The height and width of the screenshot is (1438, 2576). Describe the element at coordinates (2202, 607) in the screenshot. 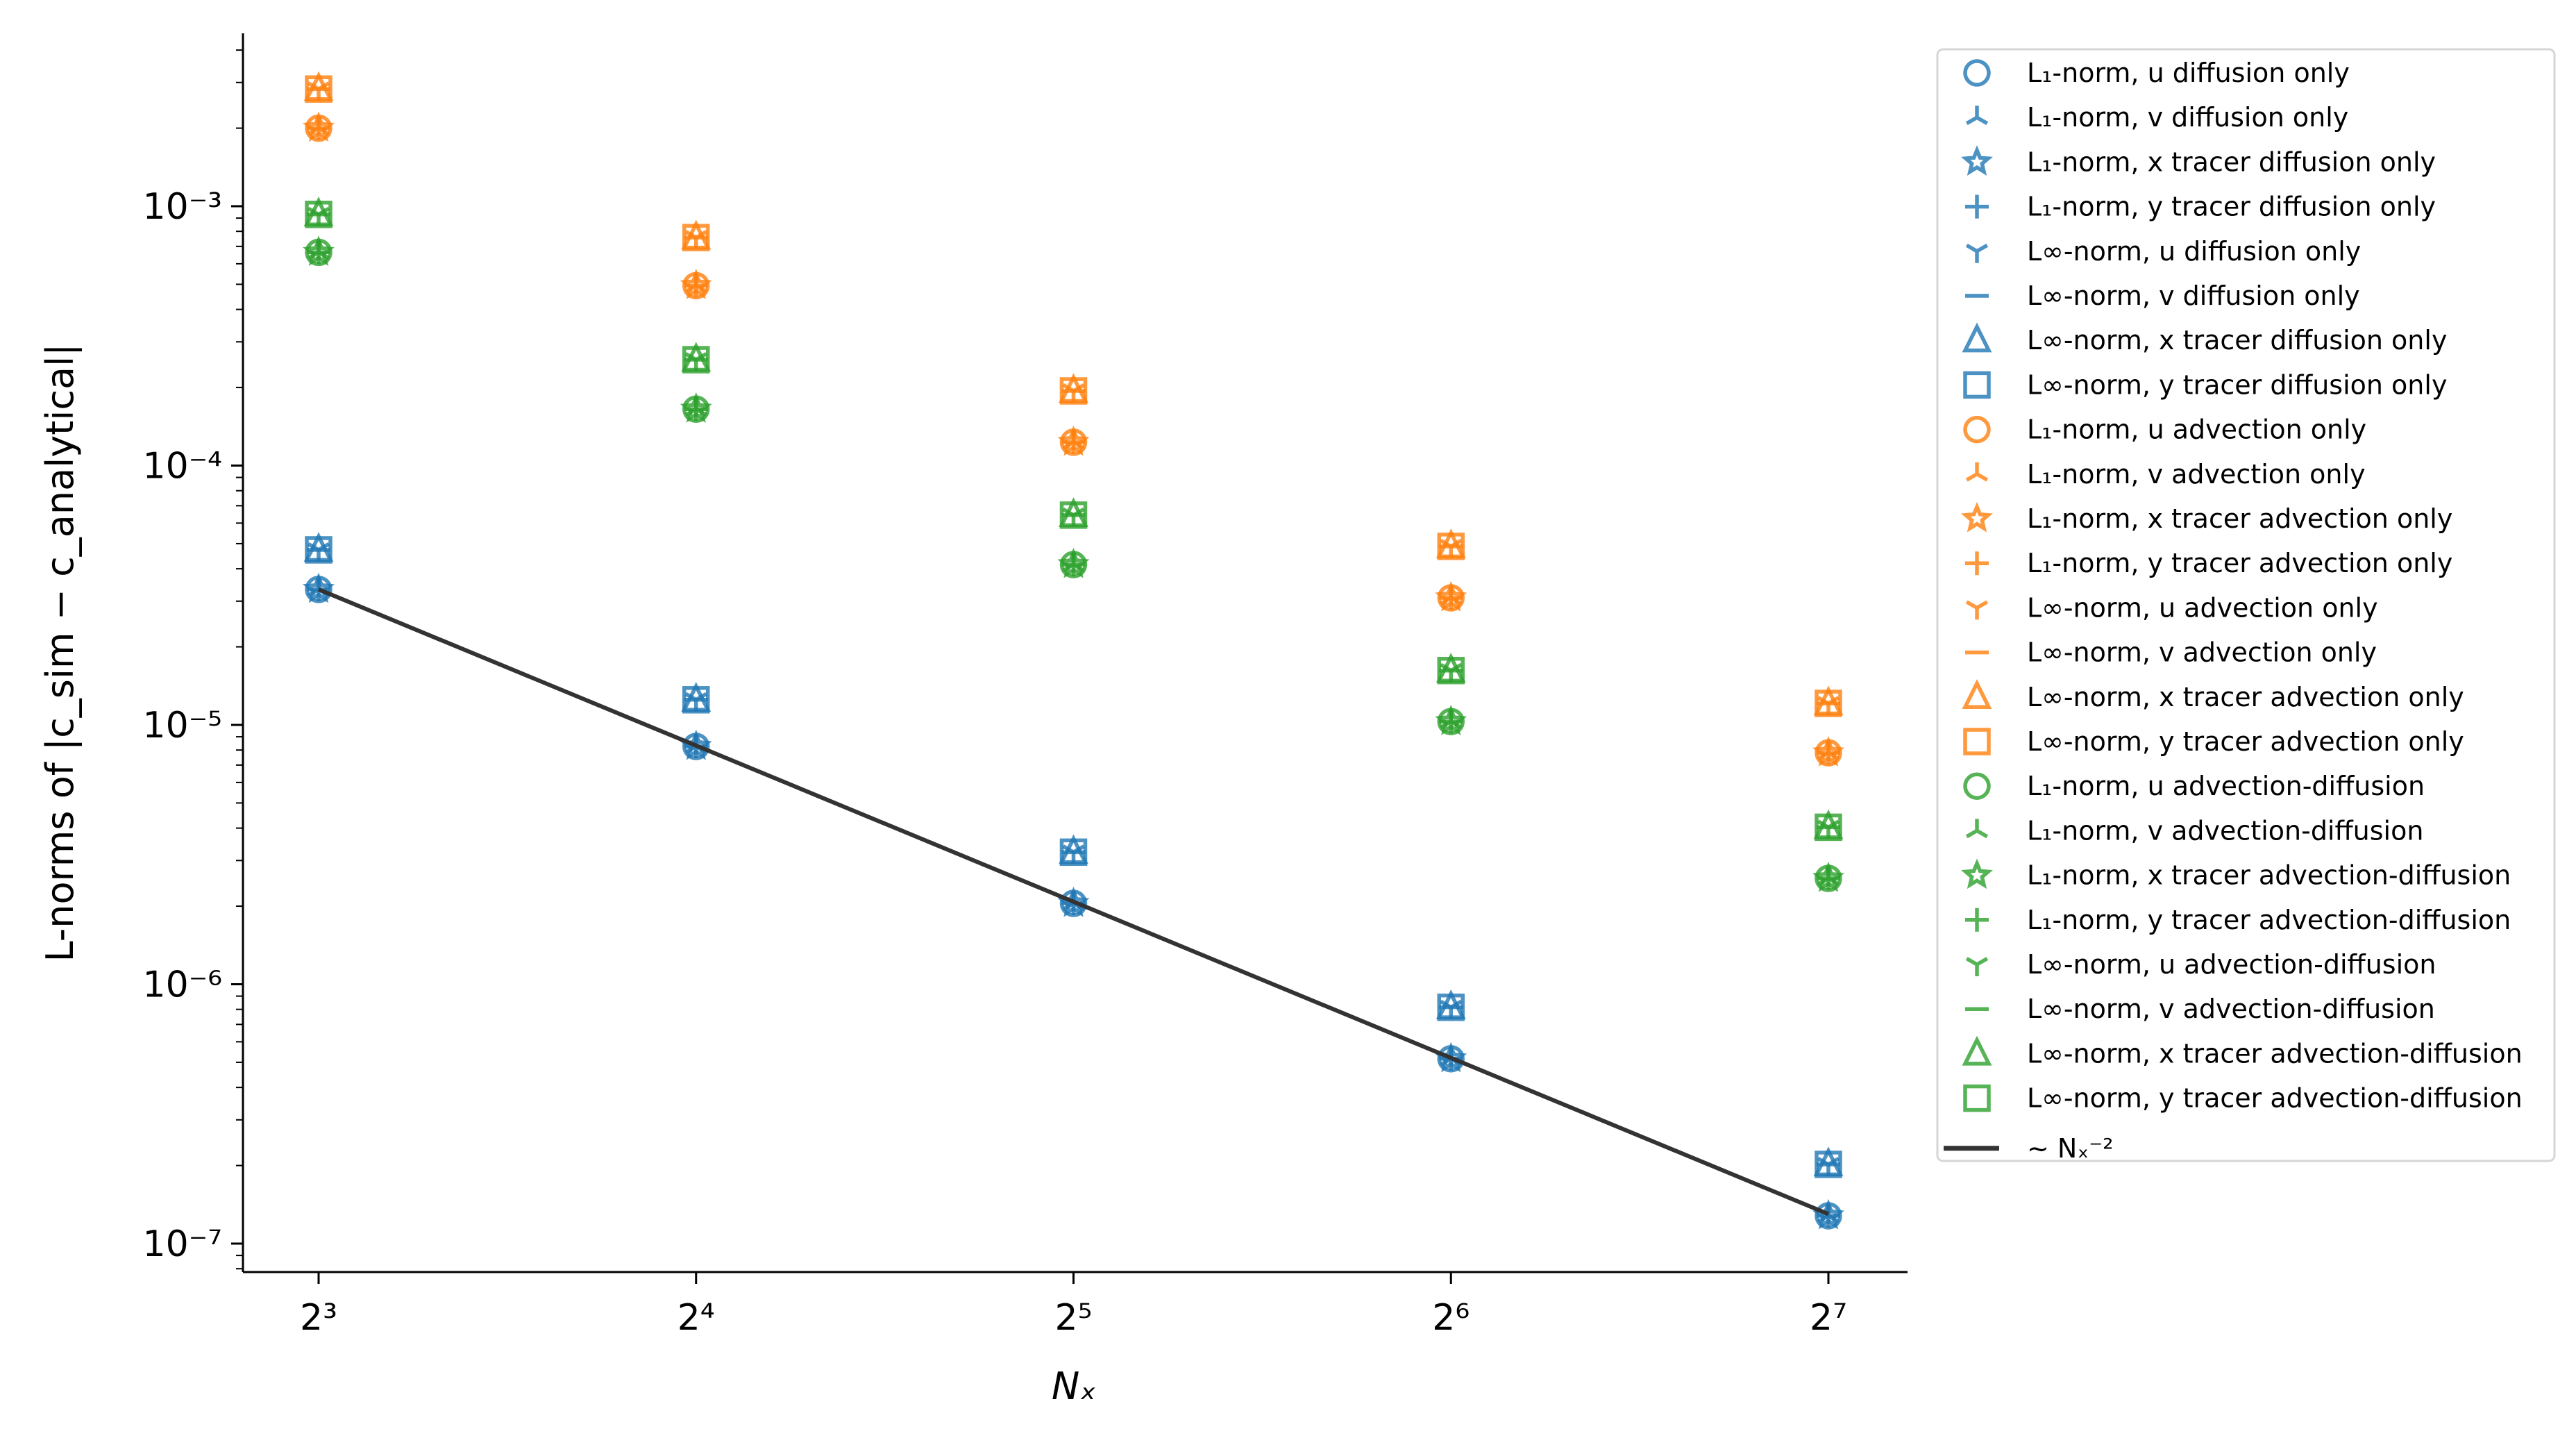

I see `legend-label: L∞-norm, u advection only` at that location.